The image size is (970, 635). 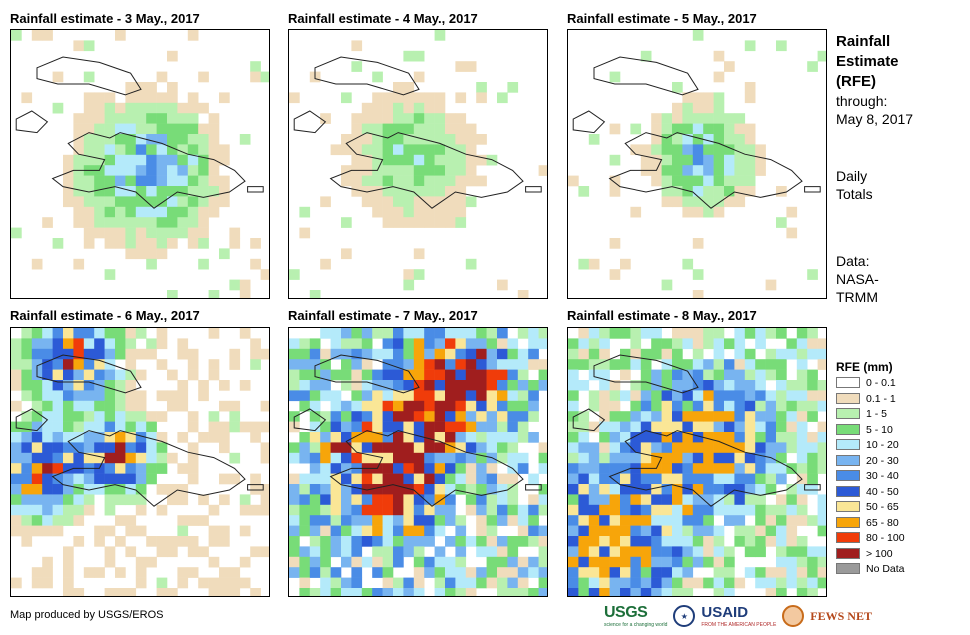 What do you see at coordinates (881, 398) in the screenshot?
I see `legend-label: 0.1 - 1` at bounding box center [881, 398].